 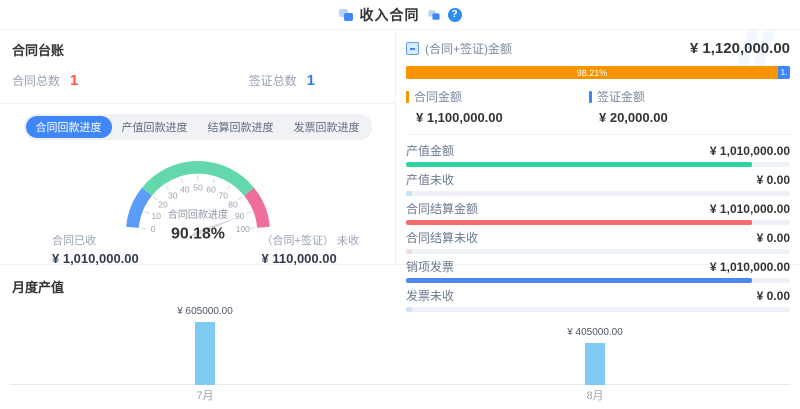 What do you see at coordinates (185, 190) in the screenshot?
I see `svg-text: 40` at bounding box center [185, 190].